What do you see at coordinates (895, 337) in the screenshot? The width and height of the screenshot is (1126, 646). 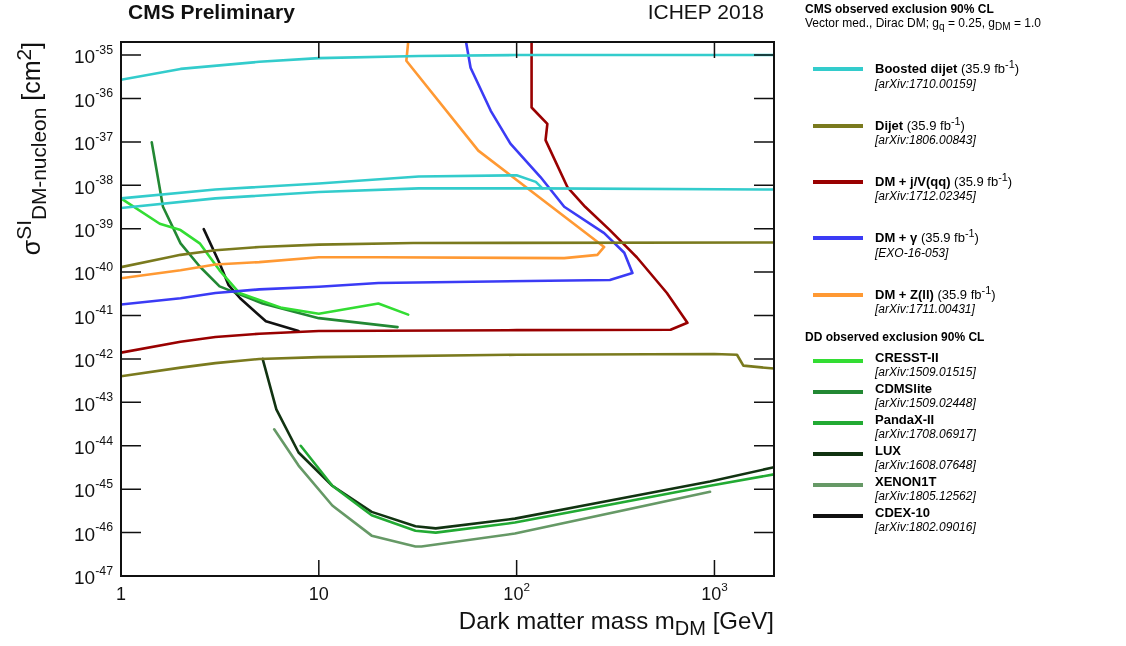 I see `text: DD observed exclusion 90% CL` at bounding box center [895, 337].